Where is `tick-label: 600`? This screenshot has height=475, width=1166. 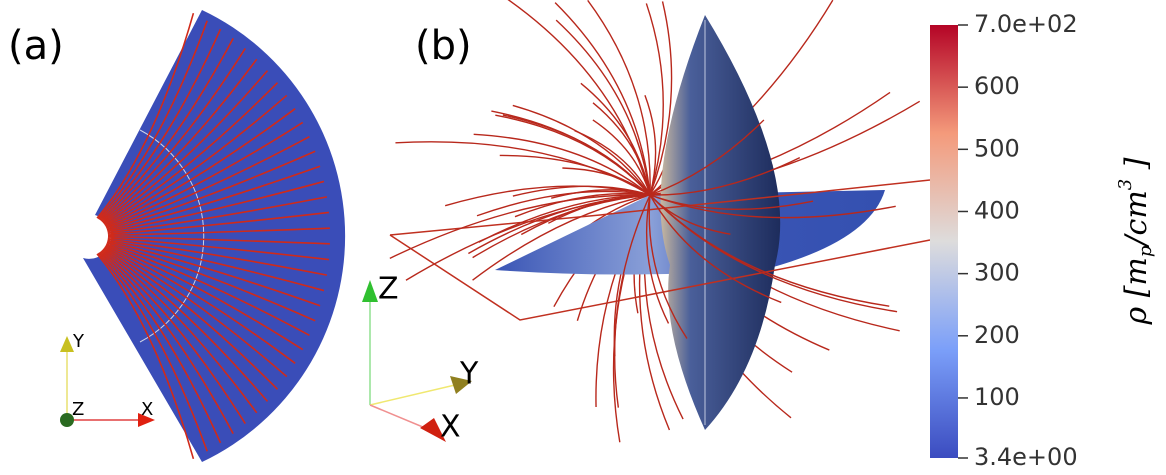 tick-label: 600 is located at coordinates (997, 86).